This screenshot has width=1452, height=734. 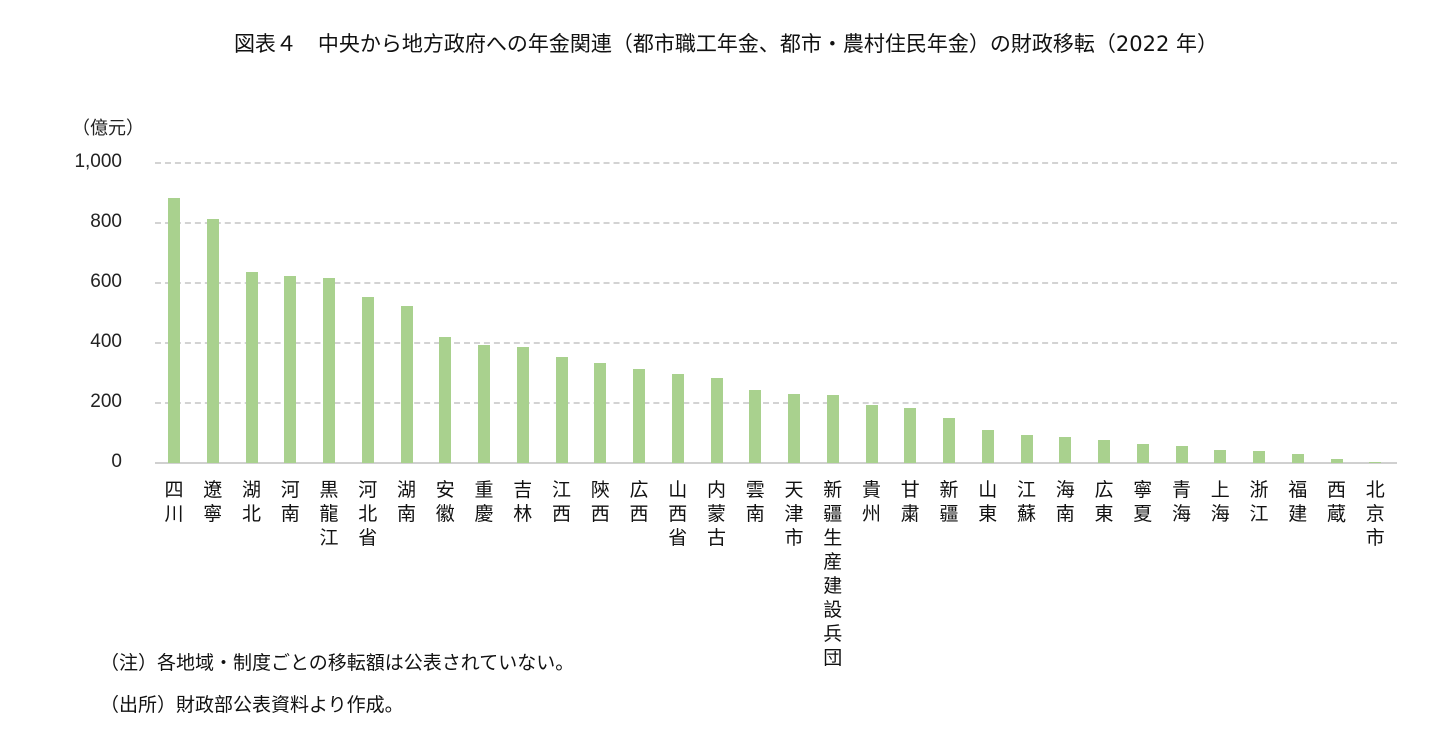 I want to click on footnote-source: （出所）財政部公表資料より作成。, so click(x=252, y=705).